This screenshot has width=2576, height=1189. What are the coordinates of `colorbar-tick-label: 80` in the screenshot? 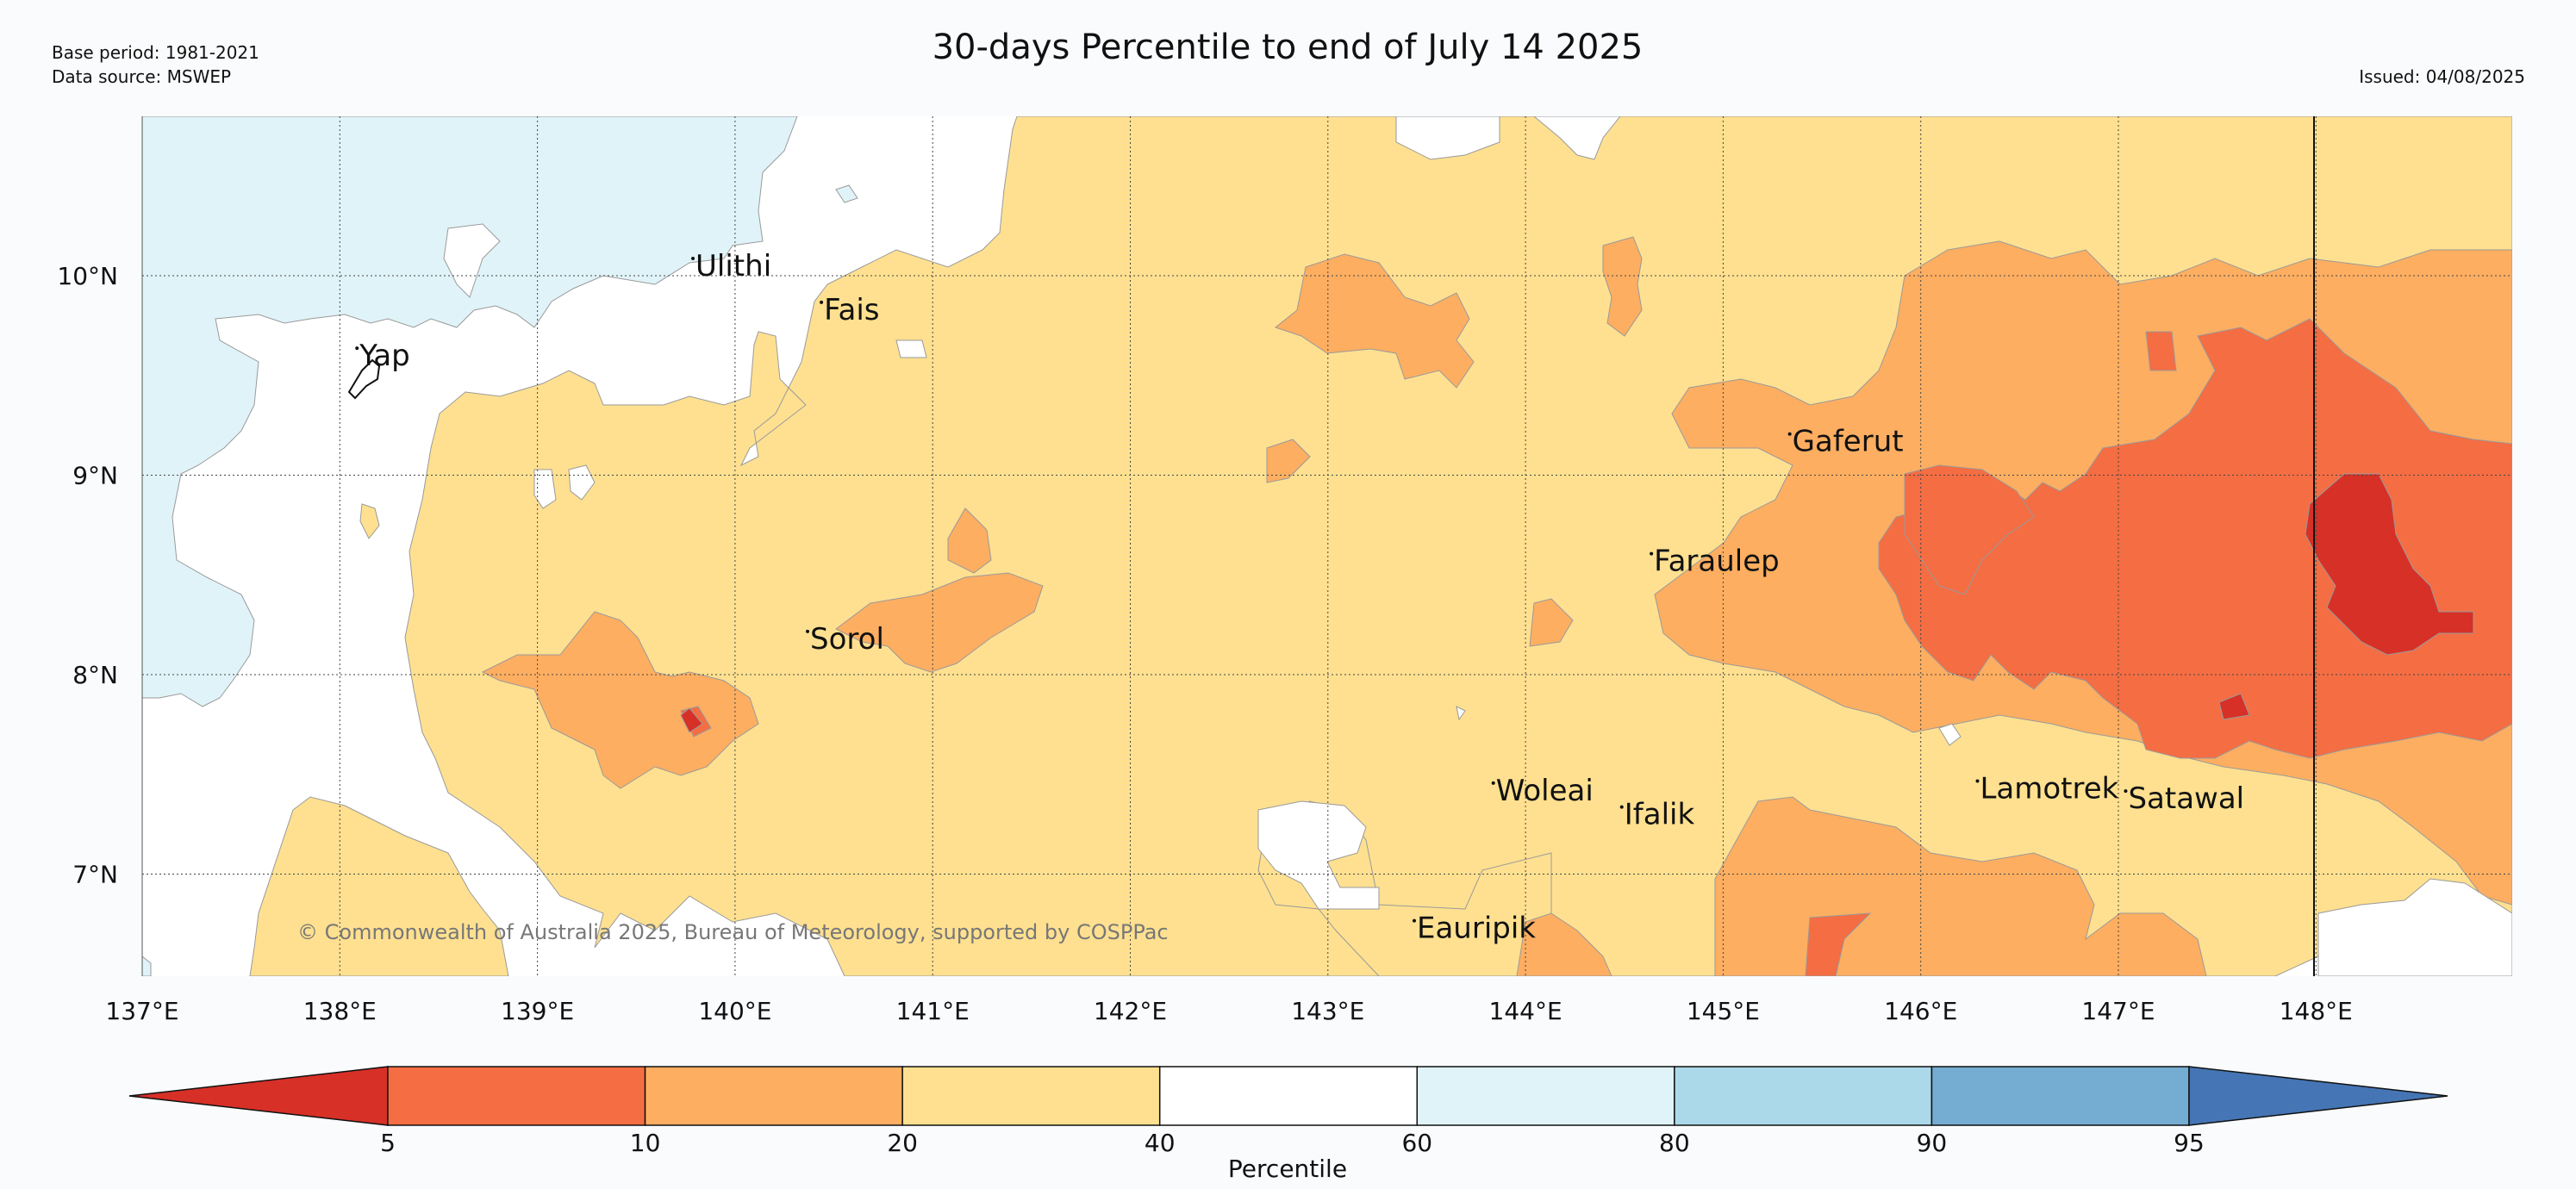 It's located at (1674, 1143).